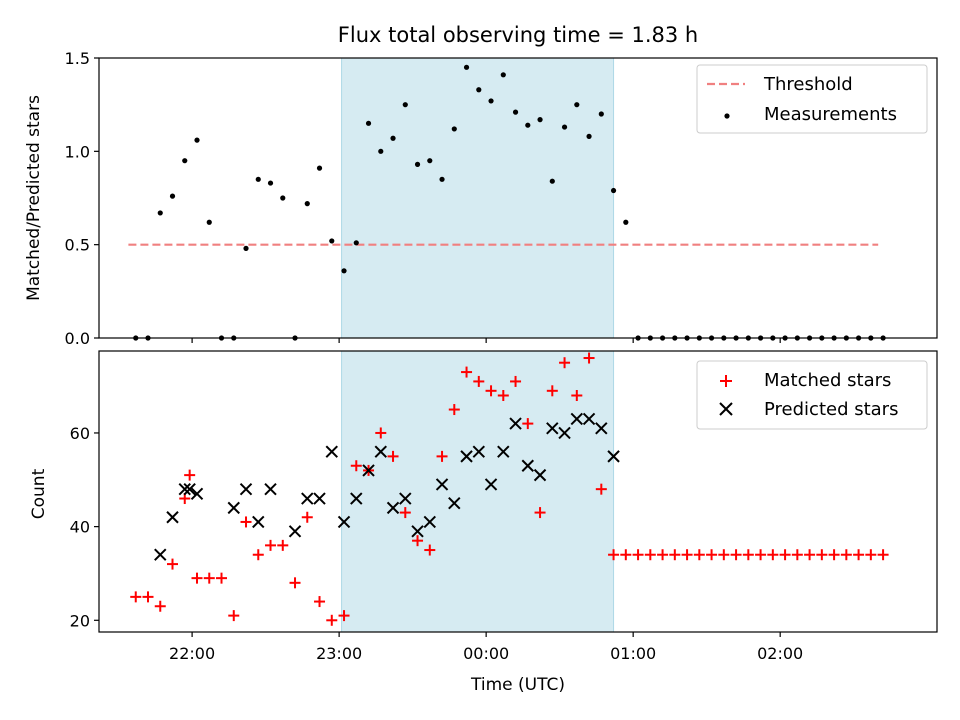  I want to click on legend-predicted-label: Predicted stars, so click(831, 409).